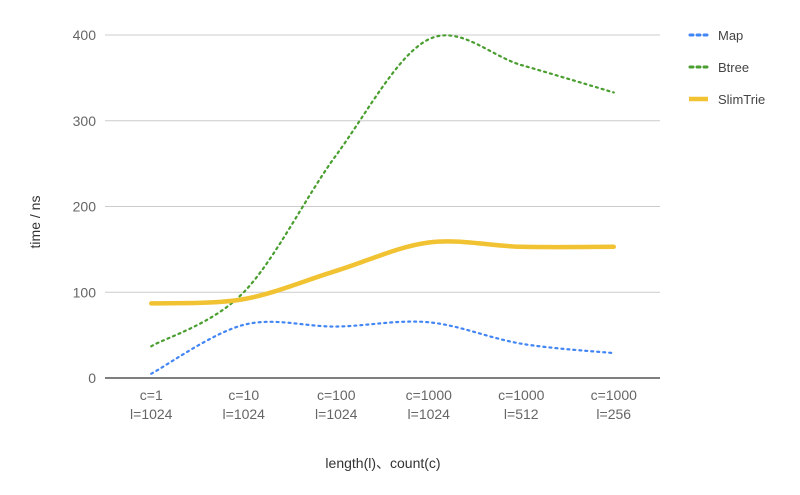  I want to click on y-axis-label: time / ns, so click(35, 222).